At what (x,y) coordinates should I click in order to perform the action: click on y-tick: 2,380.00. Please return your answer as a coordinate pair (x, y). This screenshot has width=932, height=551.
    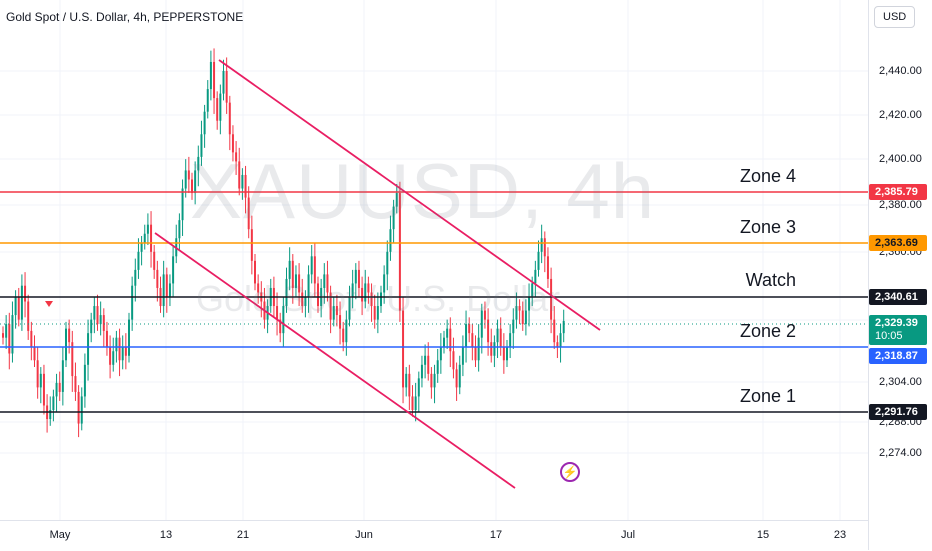
    Looking at the image, I should click on (900, 205).